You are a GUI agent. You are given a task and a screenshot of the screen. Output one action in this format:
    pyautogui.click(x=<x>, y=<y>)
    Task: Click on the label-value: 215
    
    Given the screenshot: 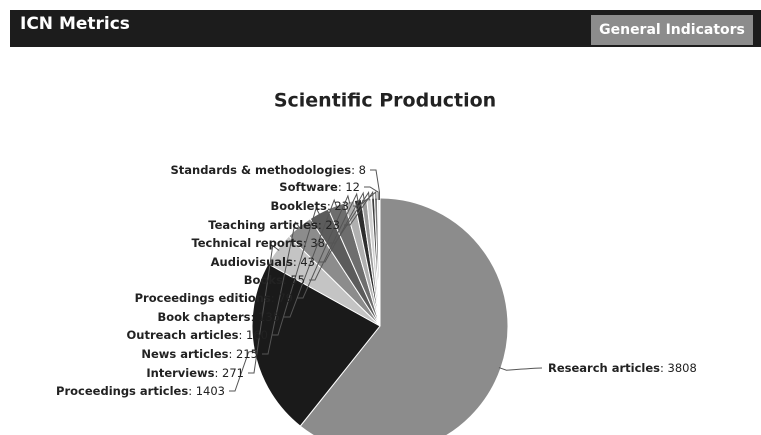 What is the action you would take?
    pyautogui.click(x=247, y=354)
    